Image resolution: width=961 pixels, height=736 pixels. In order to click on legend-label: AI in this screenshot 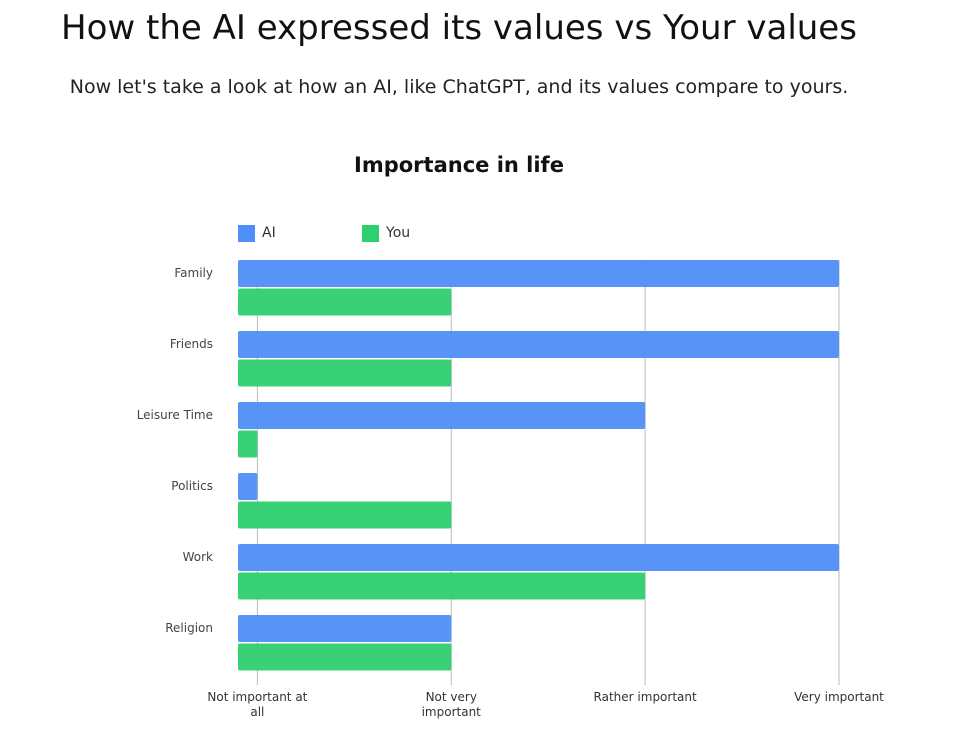, I will do `click(269, 233)`.